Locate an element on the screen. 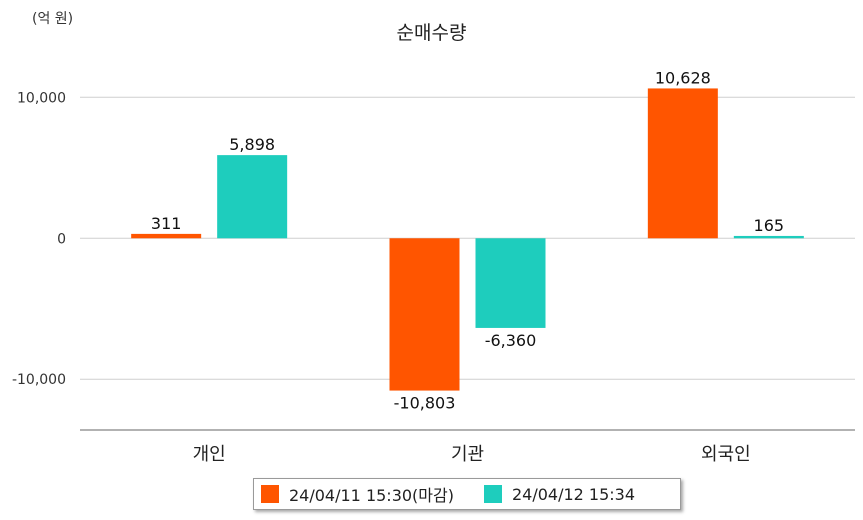  x-axis: 개인 기관 외국인 is located at coordinates (467, 447).